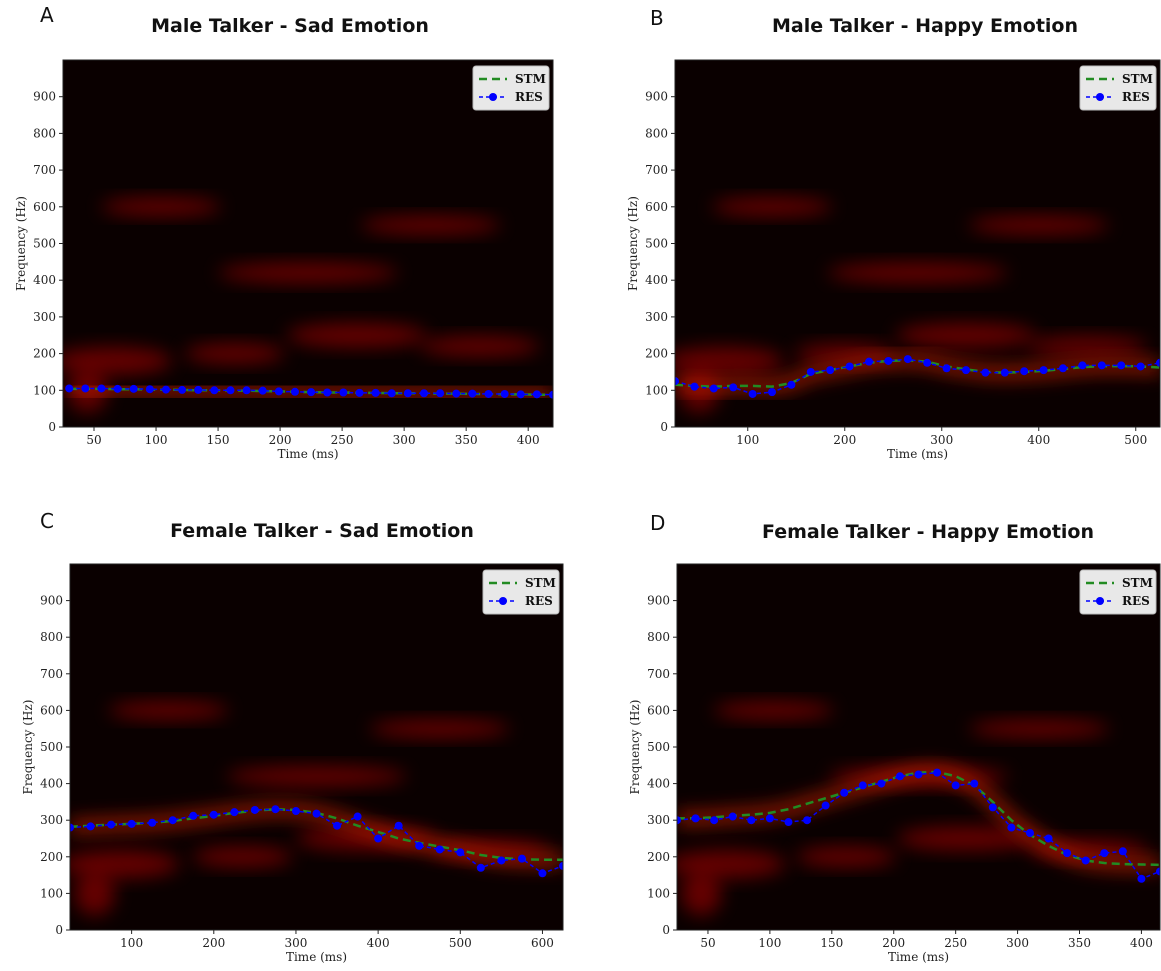  Describe the element at coordinates (460, 943) in the screenshot. I see `x-tick-label: 500` at that location.